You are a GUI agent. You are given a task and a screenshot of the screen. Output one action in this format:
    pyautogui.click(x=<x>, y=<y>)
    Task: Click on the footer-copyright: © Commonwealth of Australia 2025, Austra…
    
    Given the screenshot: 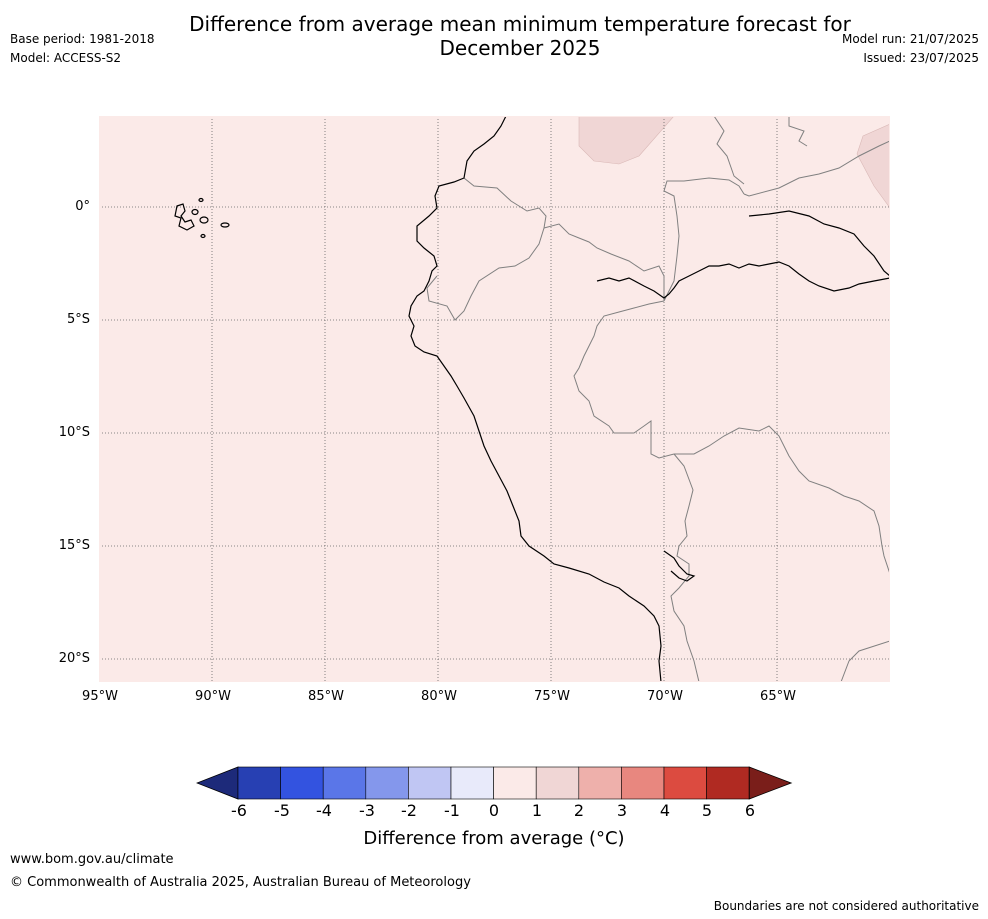 What is the action you would take?
    pyautogui.click(x=240, y=882)
    